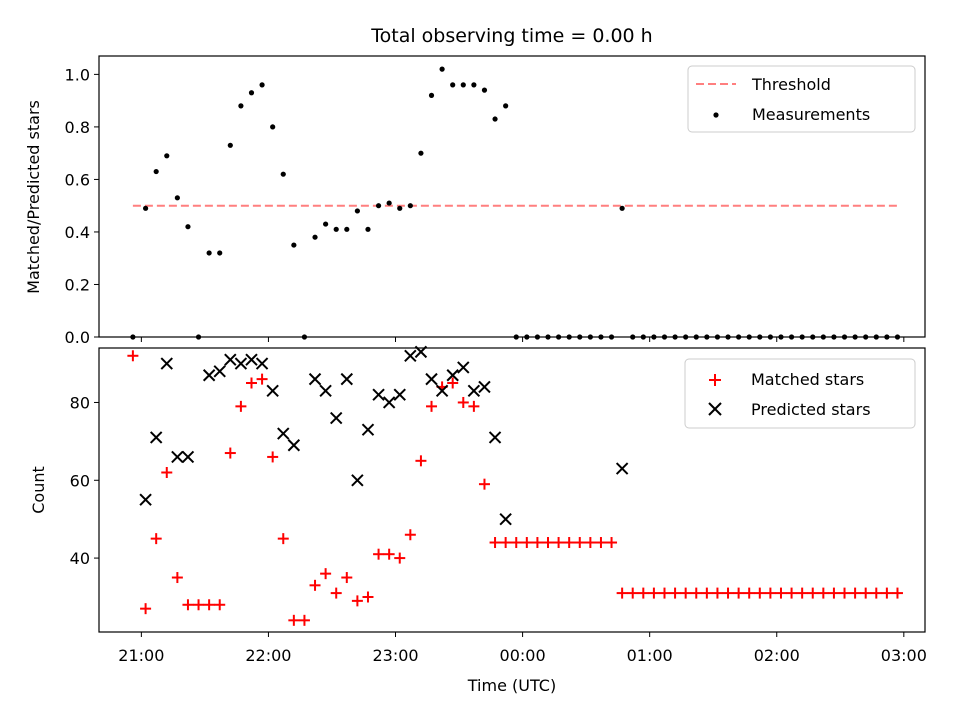 This screenshot has width=960, height=720. I want to click on x-tick-label: 22:00, so click(268, 655).